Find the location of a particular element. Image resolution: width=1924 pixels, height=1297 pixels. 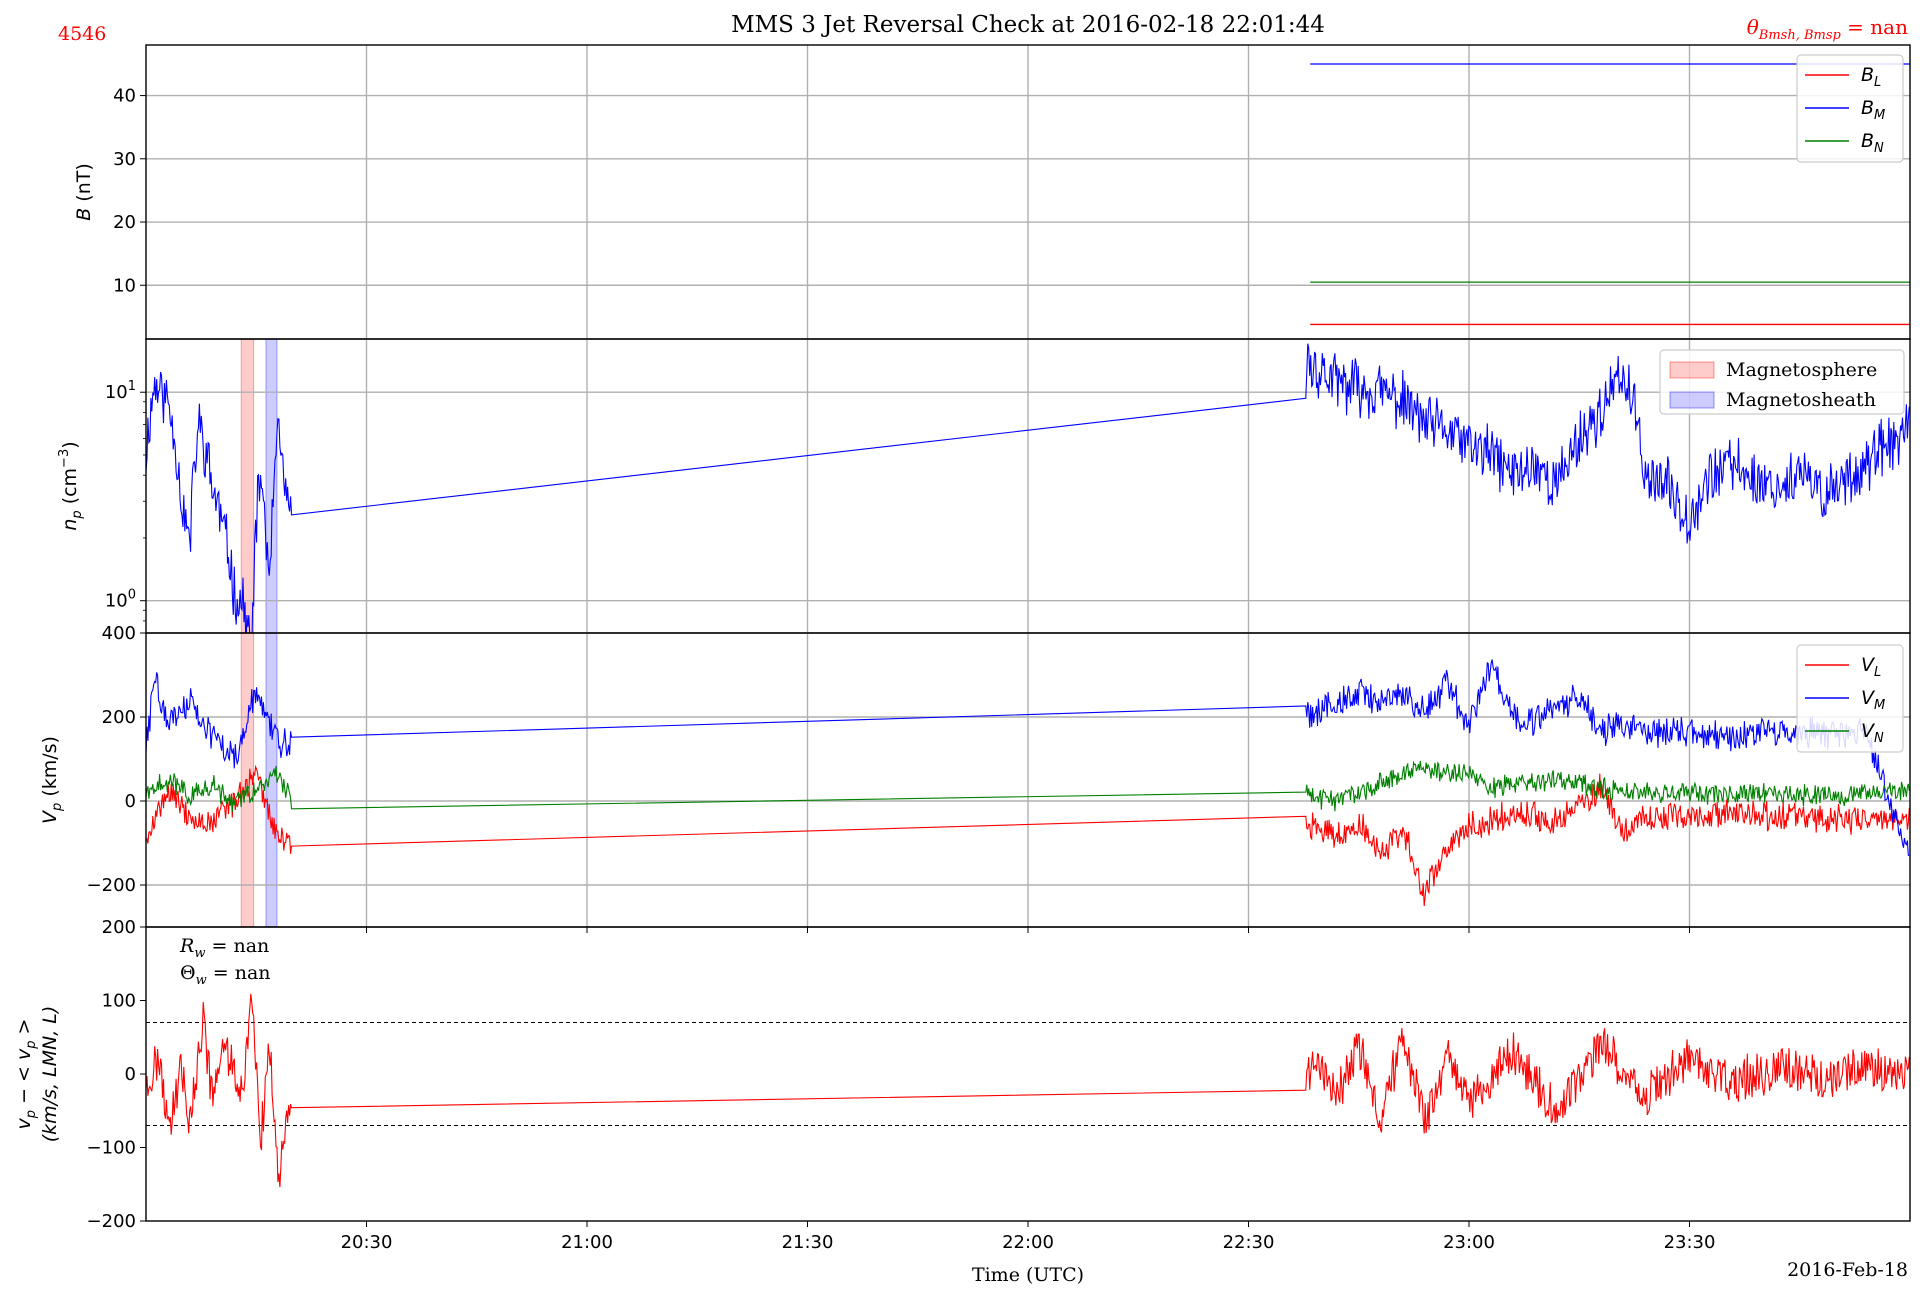

x-tick-label: 20:30 is located at coordinates (367, 1242).